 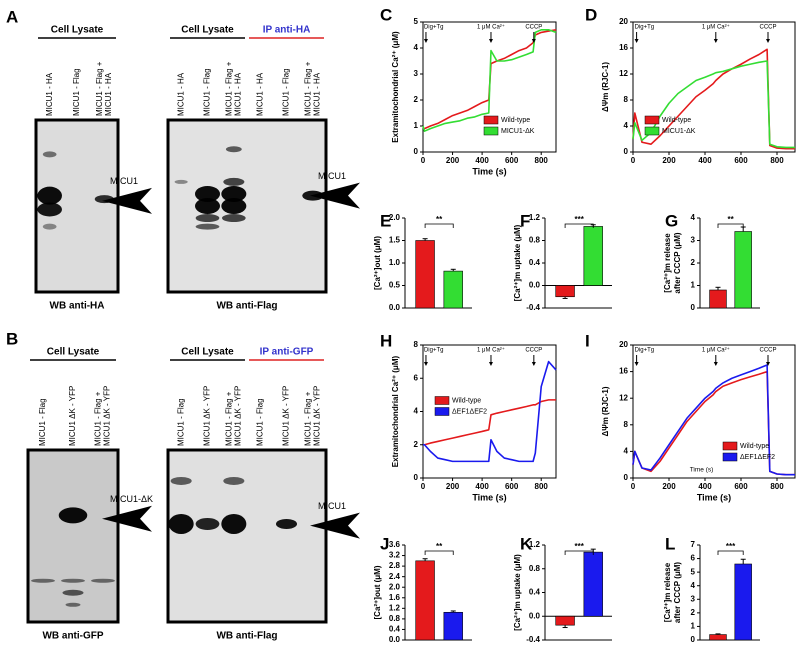 What do you see at coordinates (533, 639) in the screenshot?
I see `y-tick-label: -0.4` at bounding box center [533, 639].